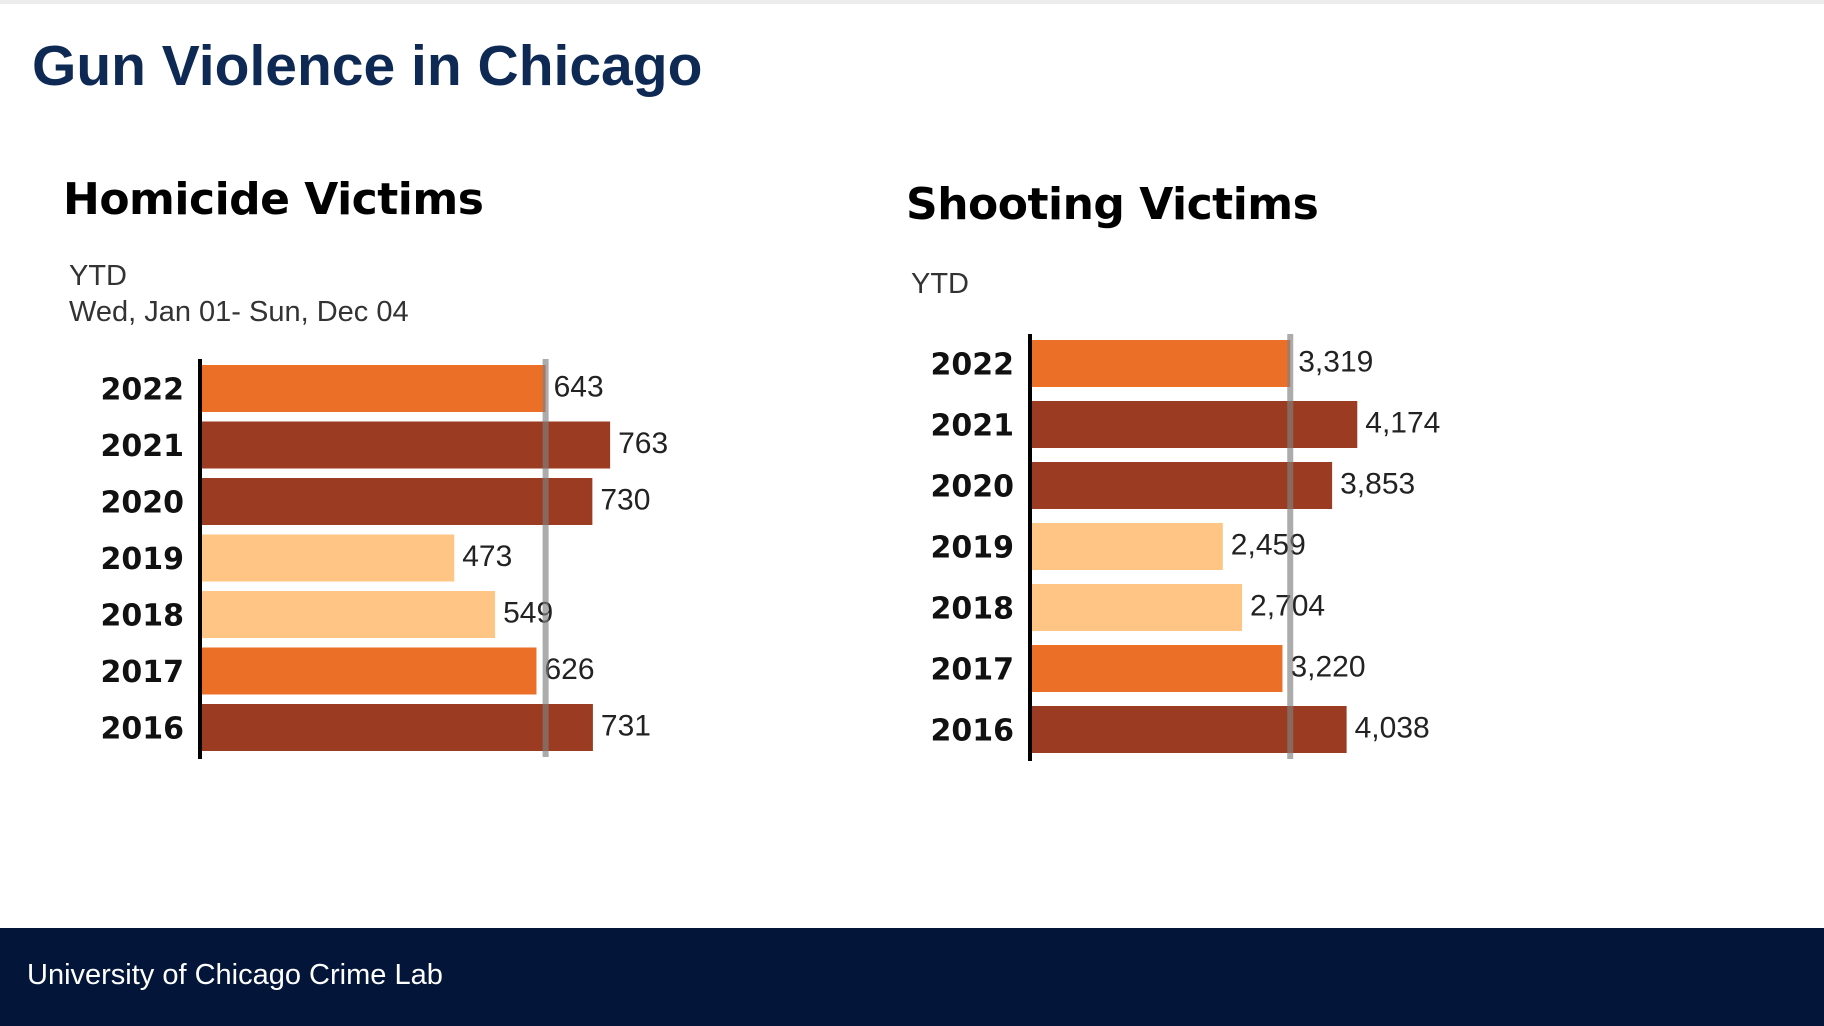  Describe the element at coordinates (912, 977) in the screenshot. I see `footer-bar: University of Chicago Crime Lab` at that location.